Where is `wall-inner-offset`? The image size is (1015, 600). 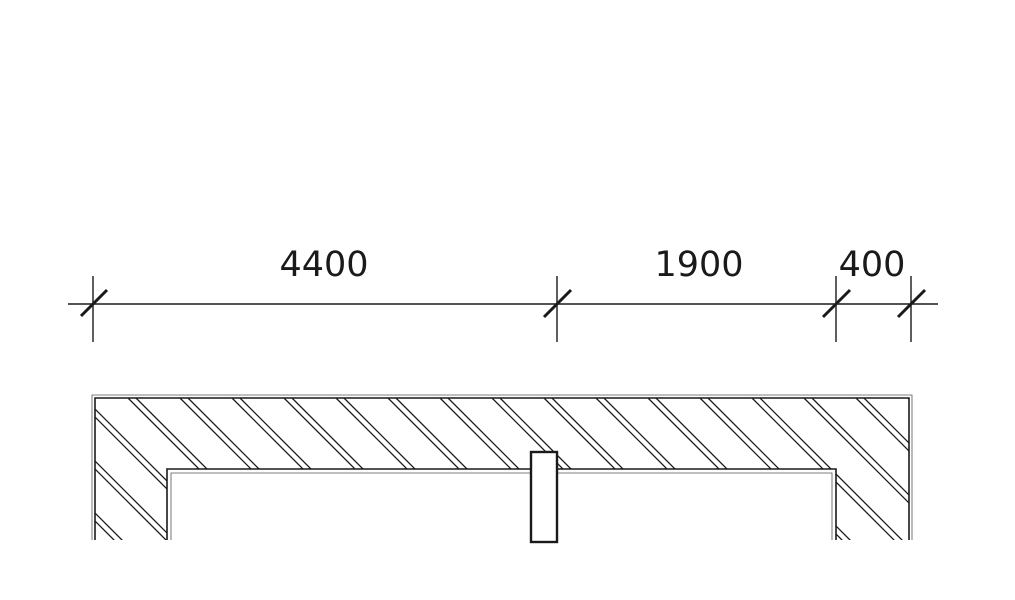 wall-inner-offset is located at coordinates (501, 506).